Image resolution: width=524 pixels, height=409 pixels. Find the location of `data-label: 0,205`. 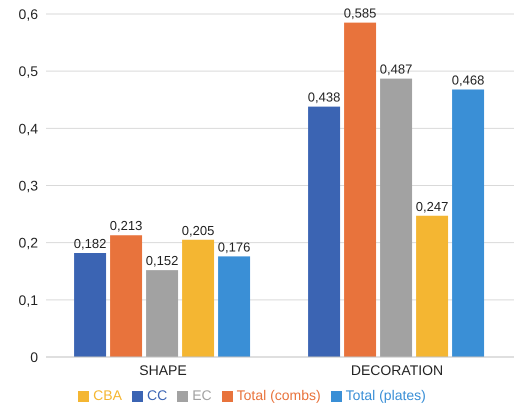

data-label: 0,205 is located at coordinates (198, 230).